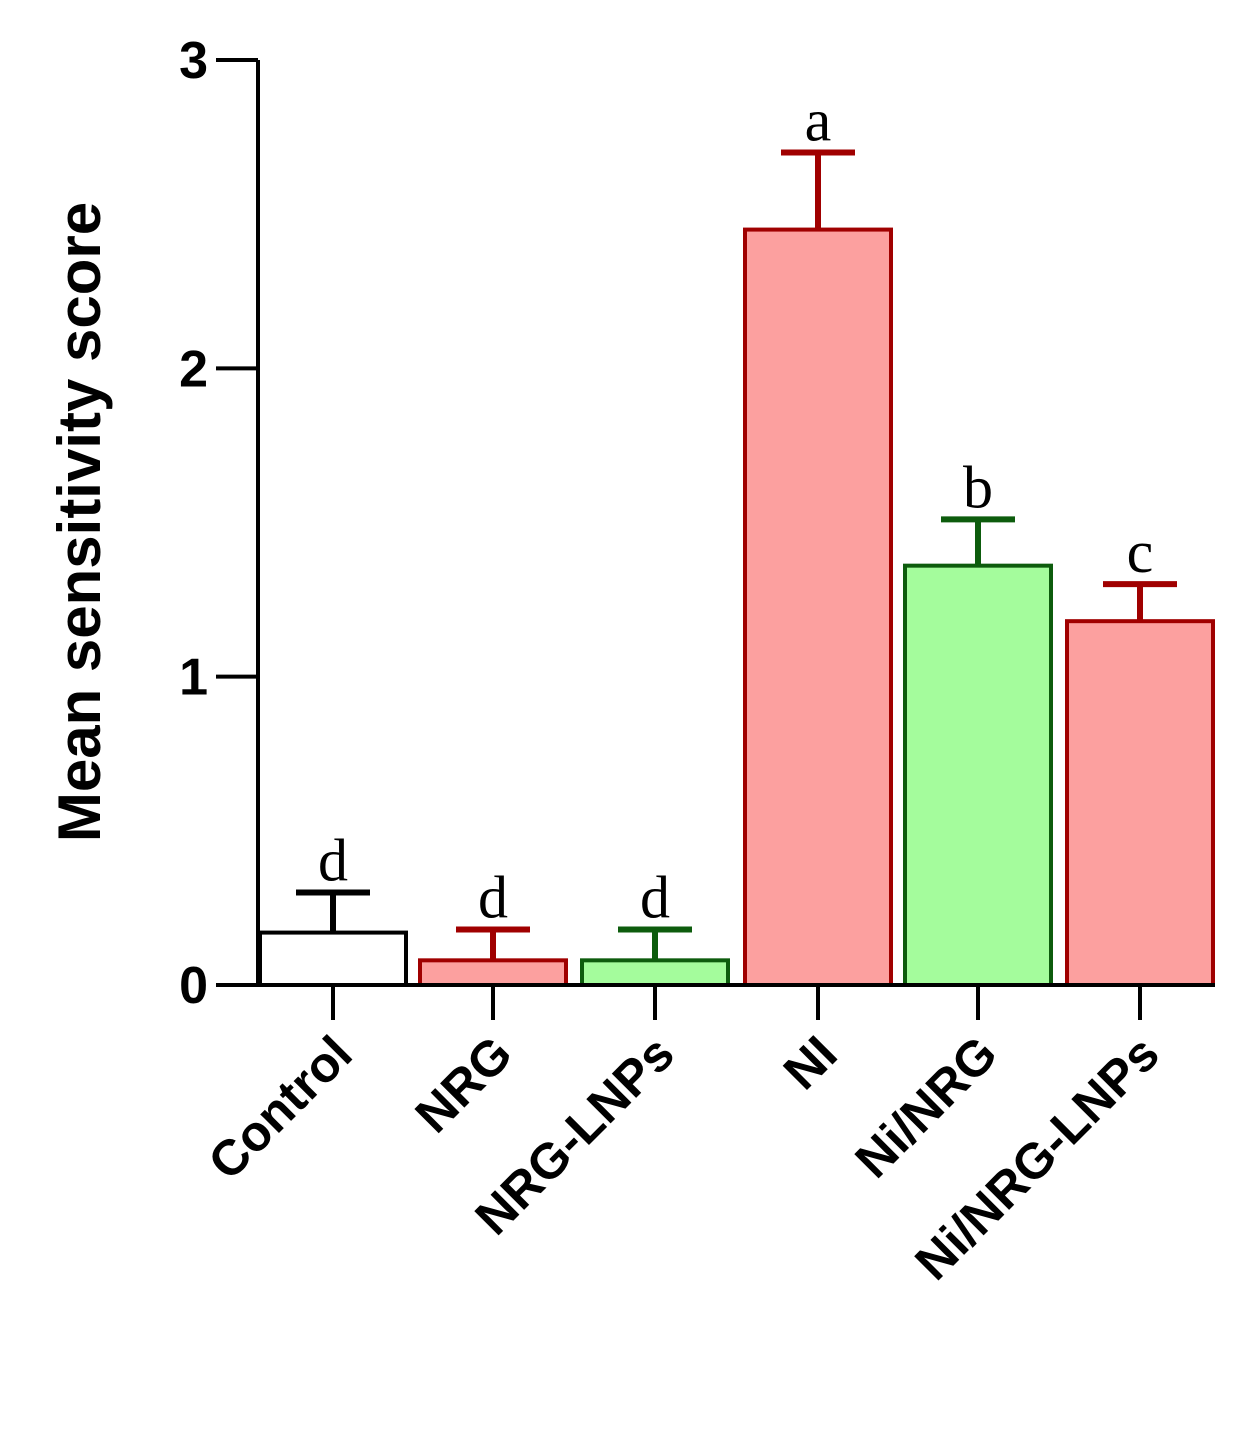 This screenshot has width=1251, height=1430. I want to click on y-tick-label: 2, so click(193, 369).